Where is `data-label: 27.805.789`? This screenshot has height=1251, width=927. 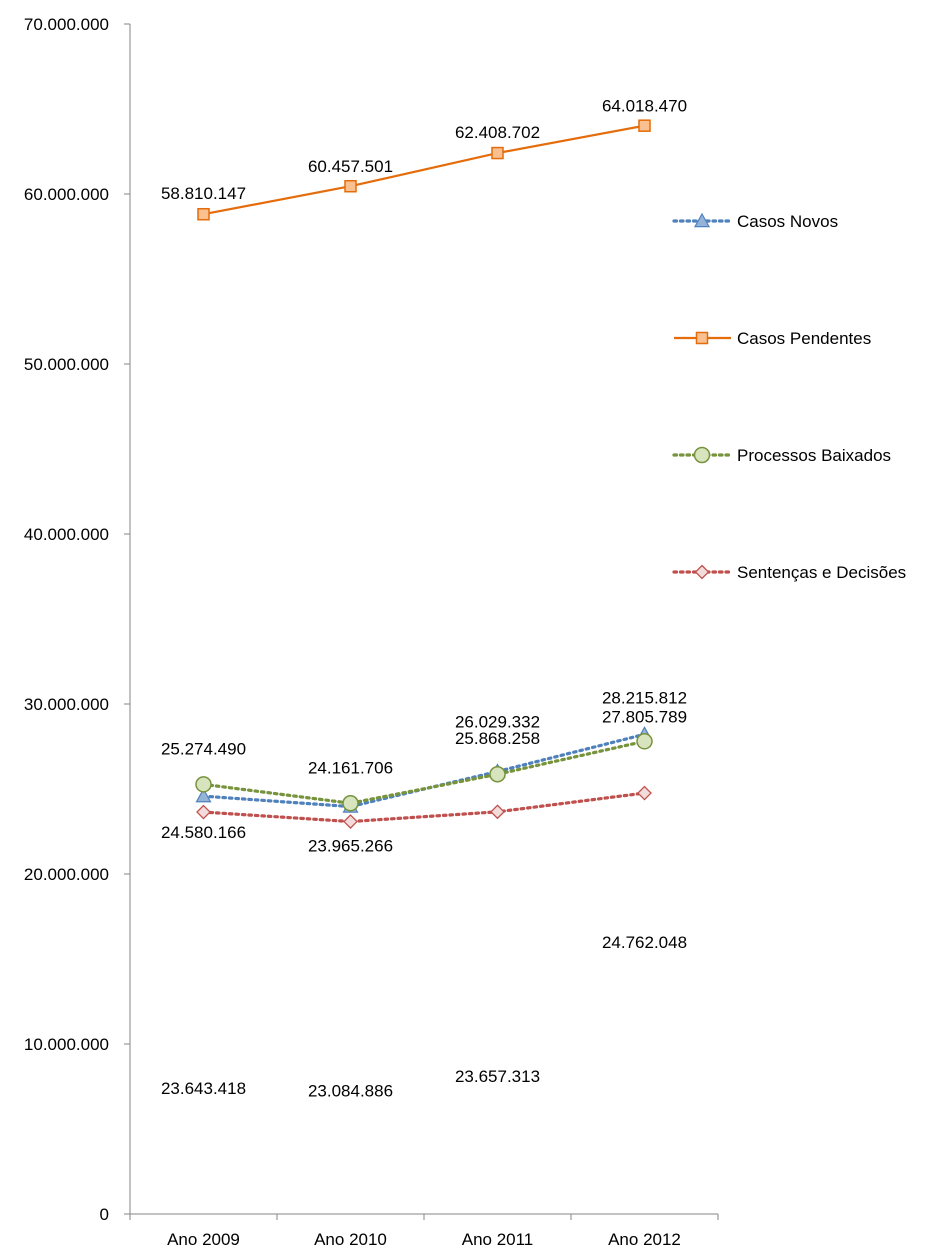
data-label: 27.805.789 is located at coordinates (644, 716).